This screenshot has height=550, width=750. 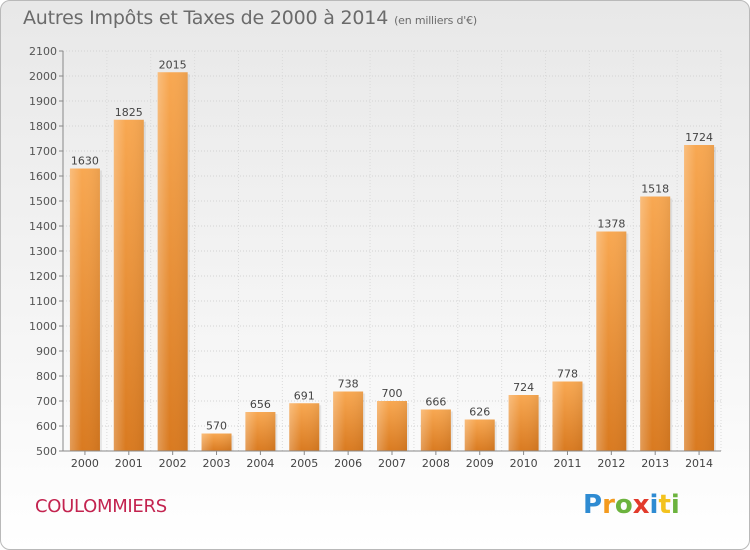 I want to click on logo-letter: r, so click(x=608, y=505).